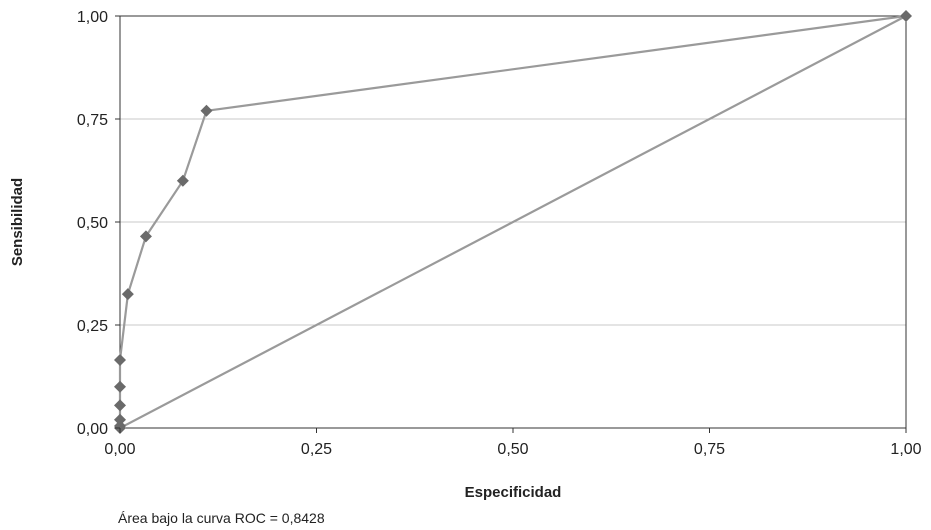 The width and height of the screenshot is (931, 530). I want to click on y-tick-label: 0,50, so click(92, 223).